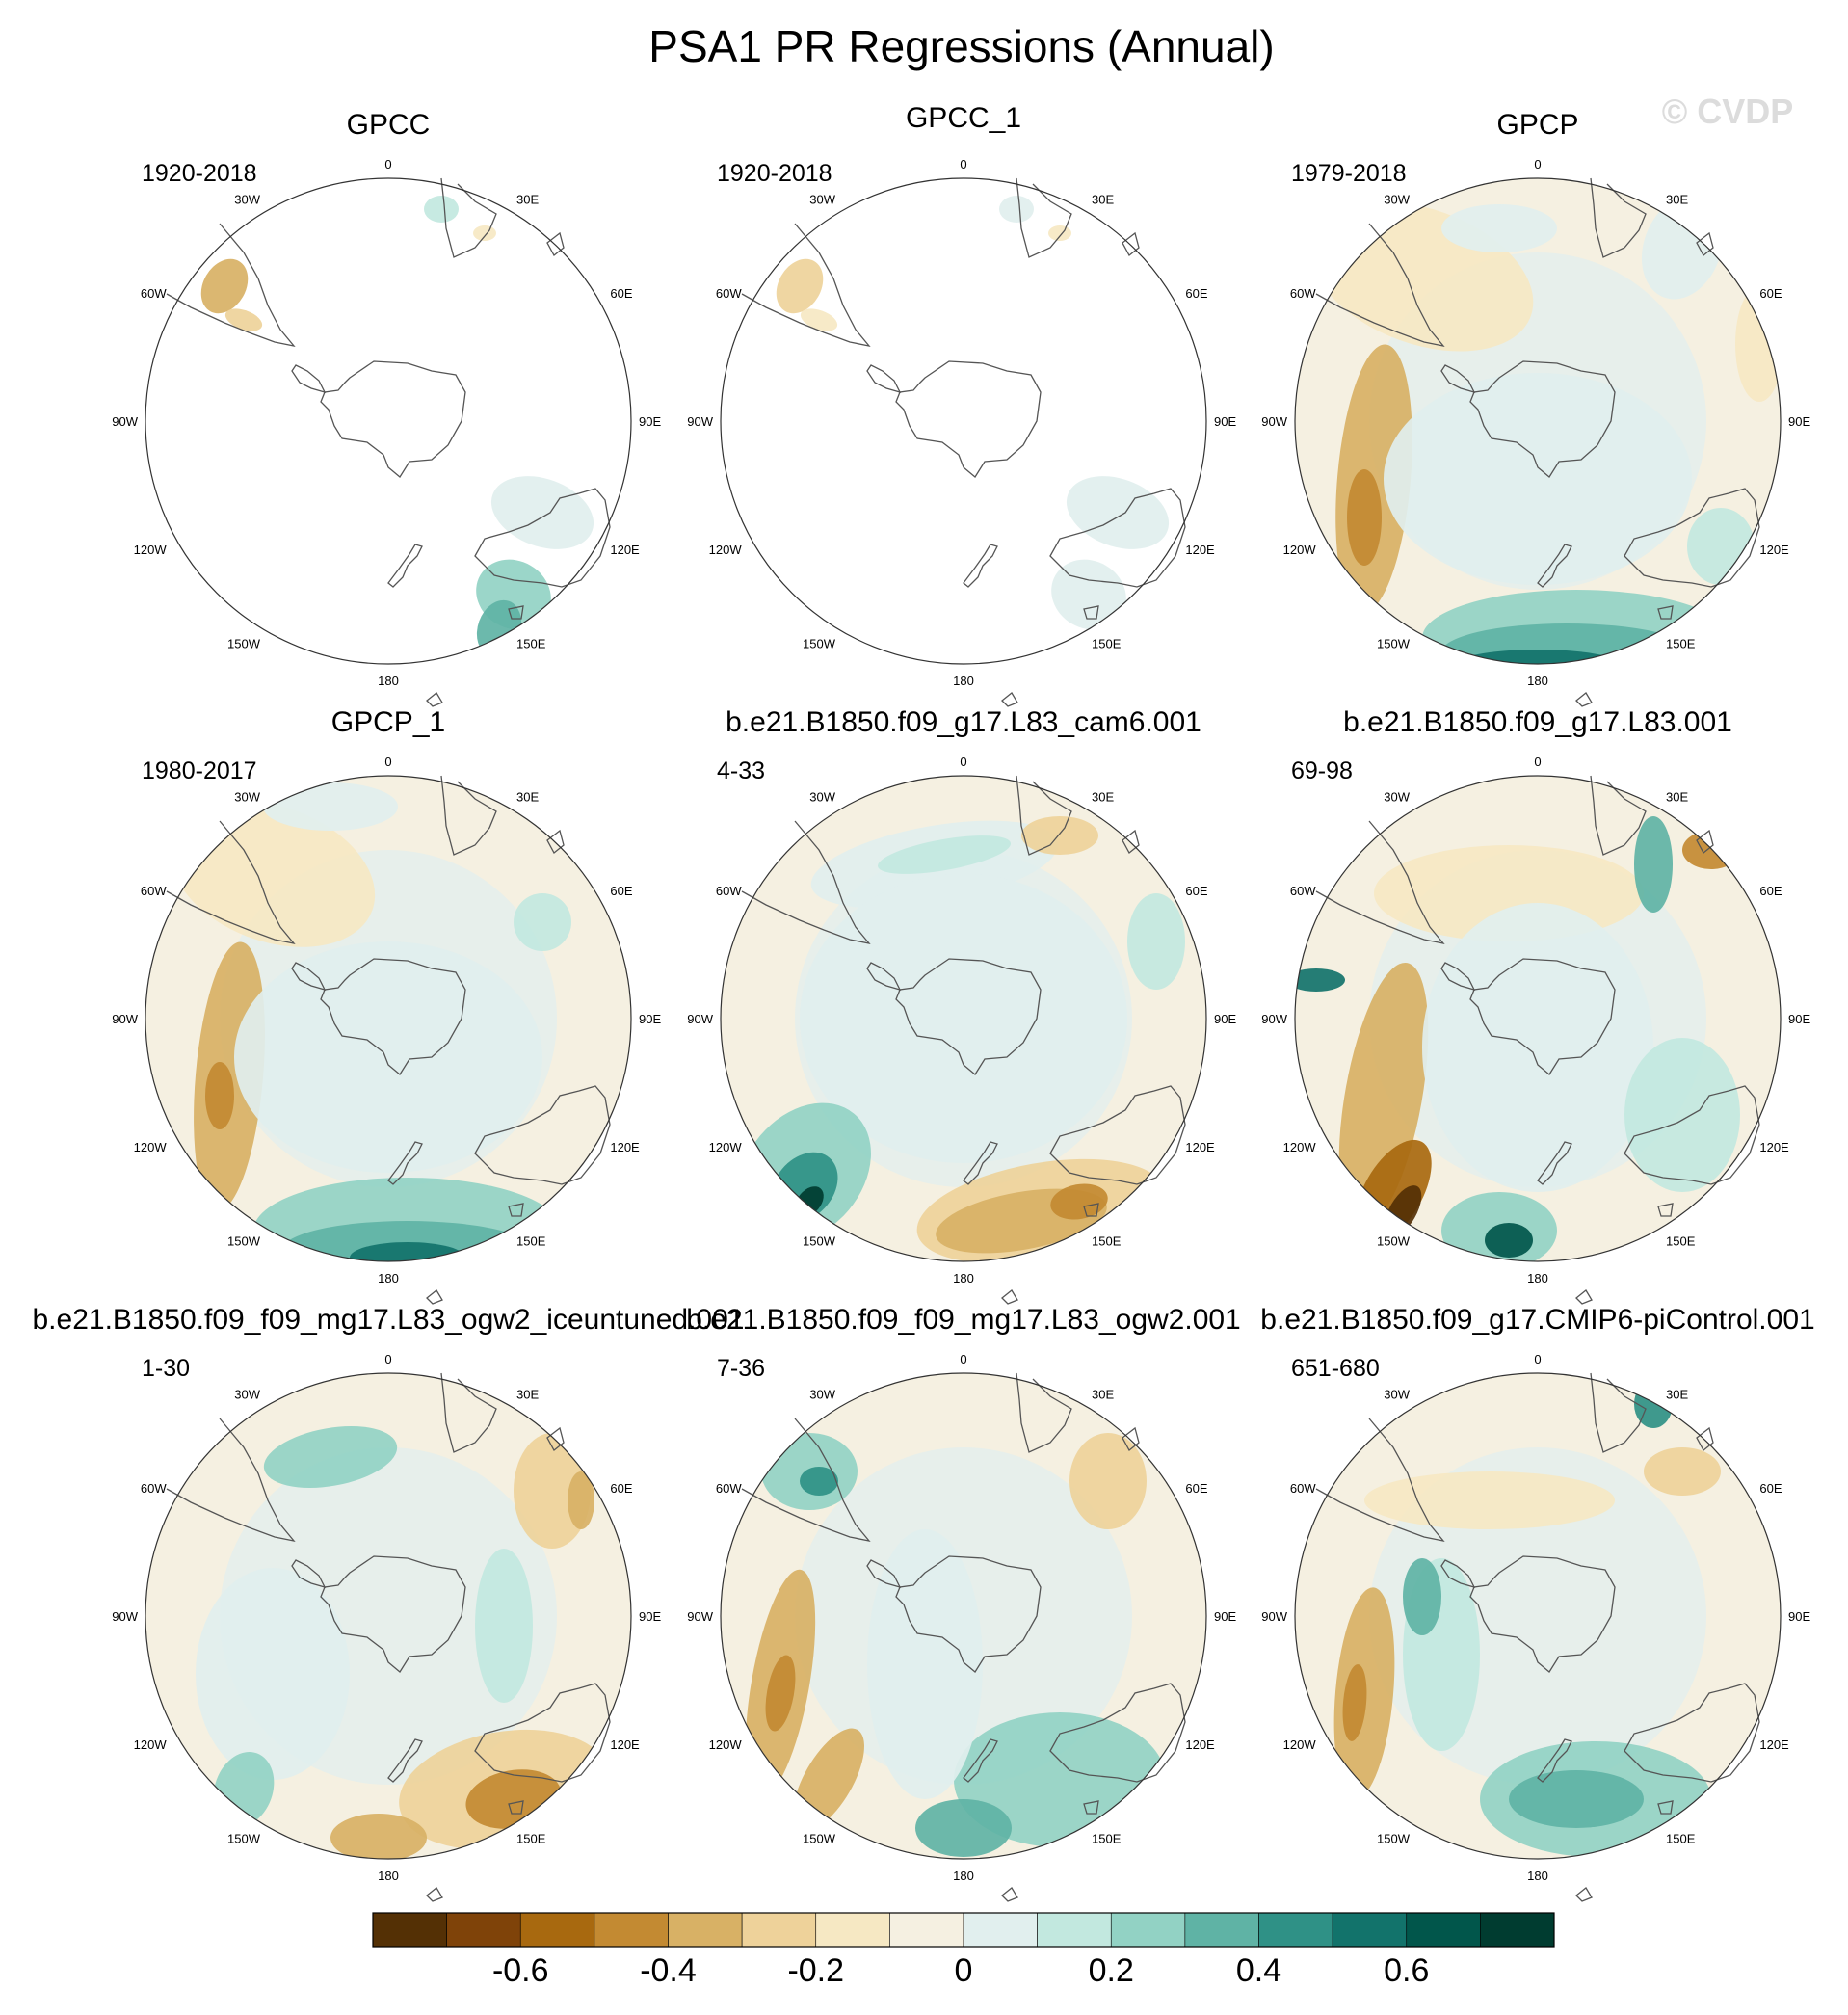 The height and width of the screenshot is (2015, 1848). I want to click on figure-title: PSA1 PR Regressions (Annual), so click(961, 46).